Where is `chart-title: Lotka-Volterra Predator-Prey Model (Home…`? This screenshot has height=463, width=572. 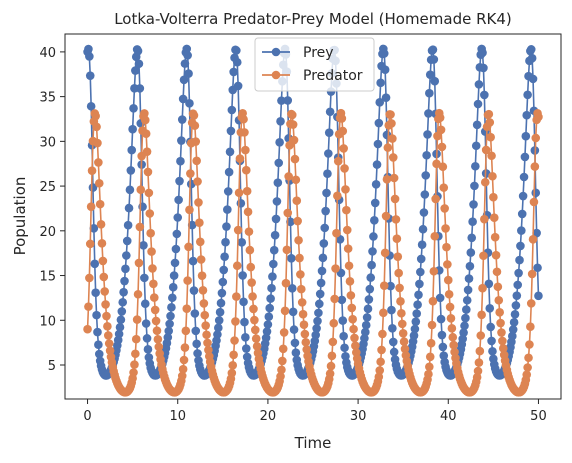
chart-title: Lotka-Volterra Predator-Prey Model (Home… is located at coordinates (313, 19).